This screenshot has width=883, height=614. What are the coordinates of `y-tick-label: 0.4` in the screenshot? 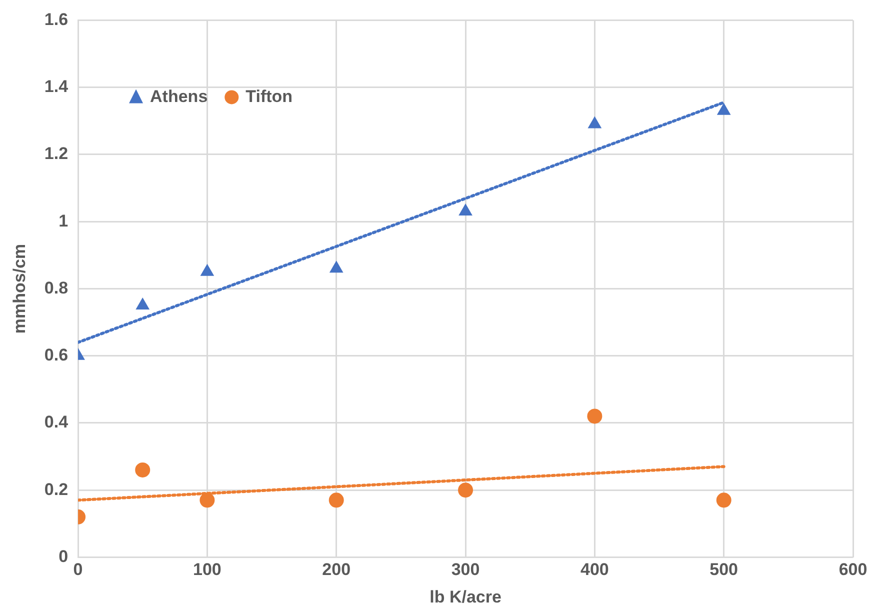 It's located at (56, 422).